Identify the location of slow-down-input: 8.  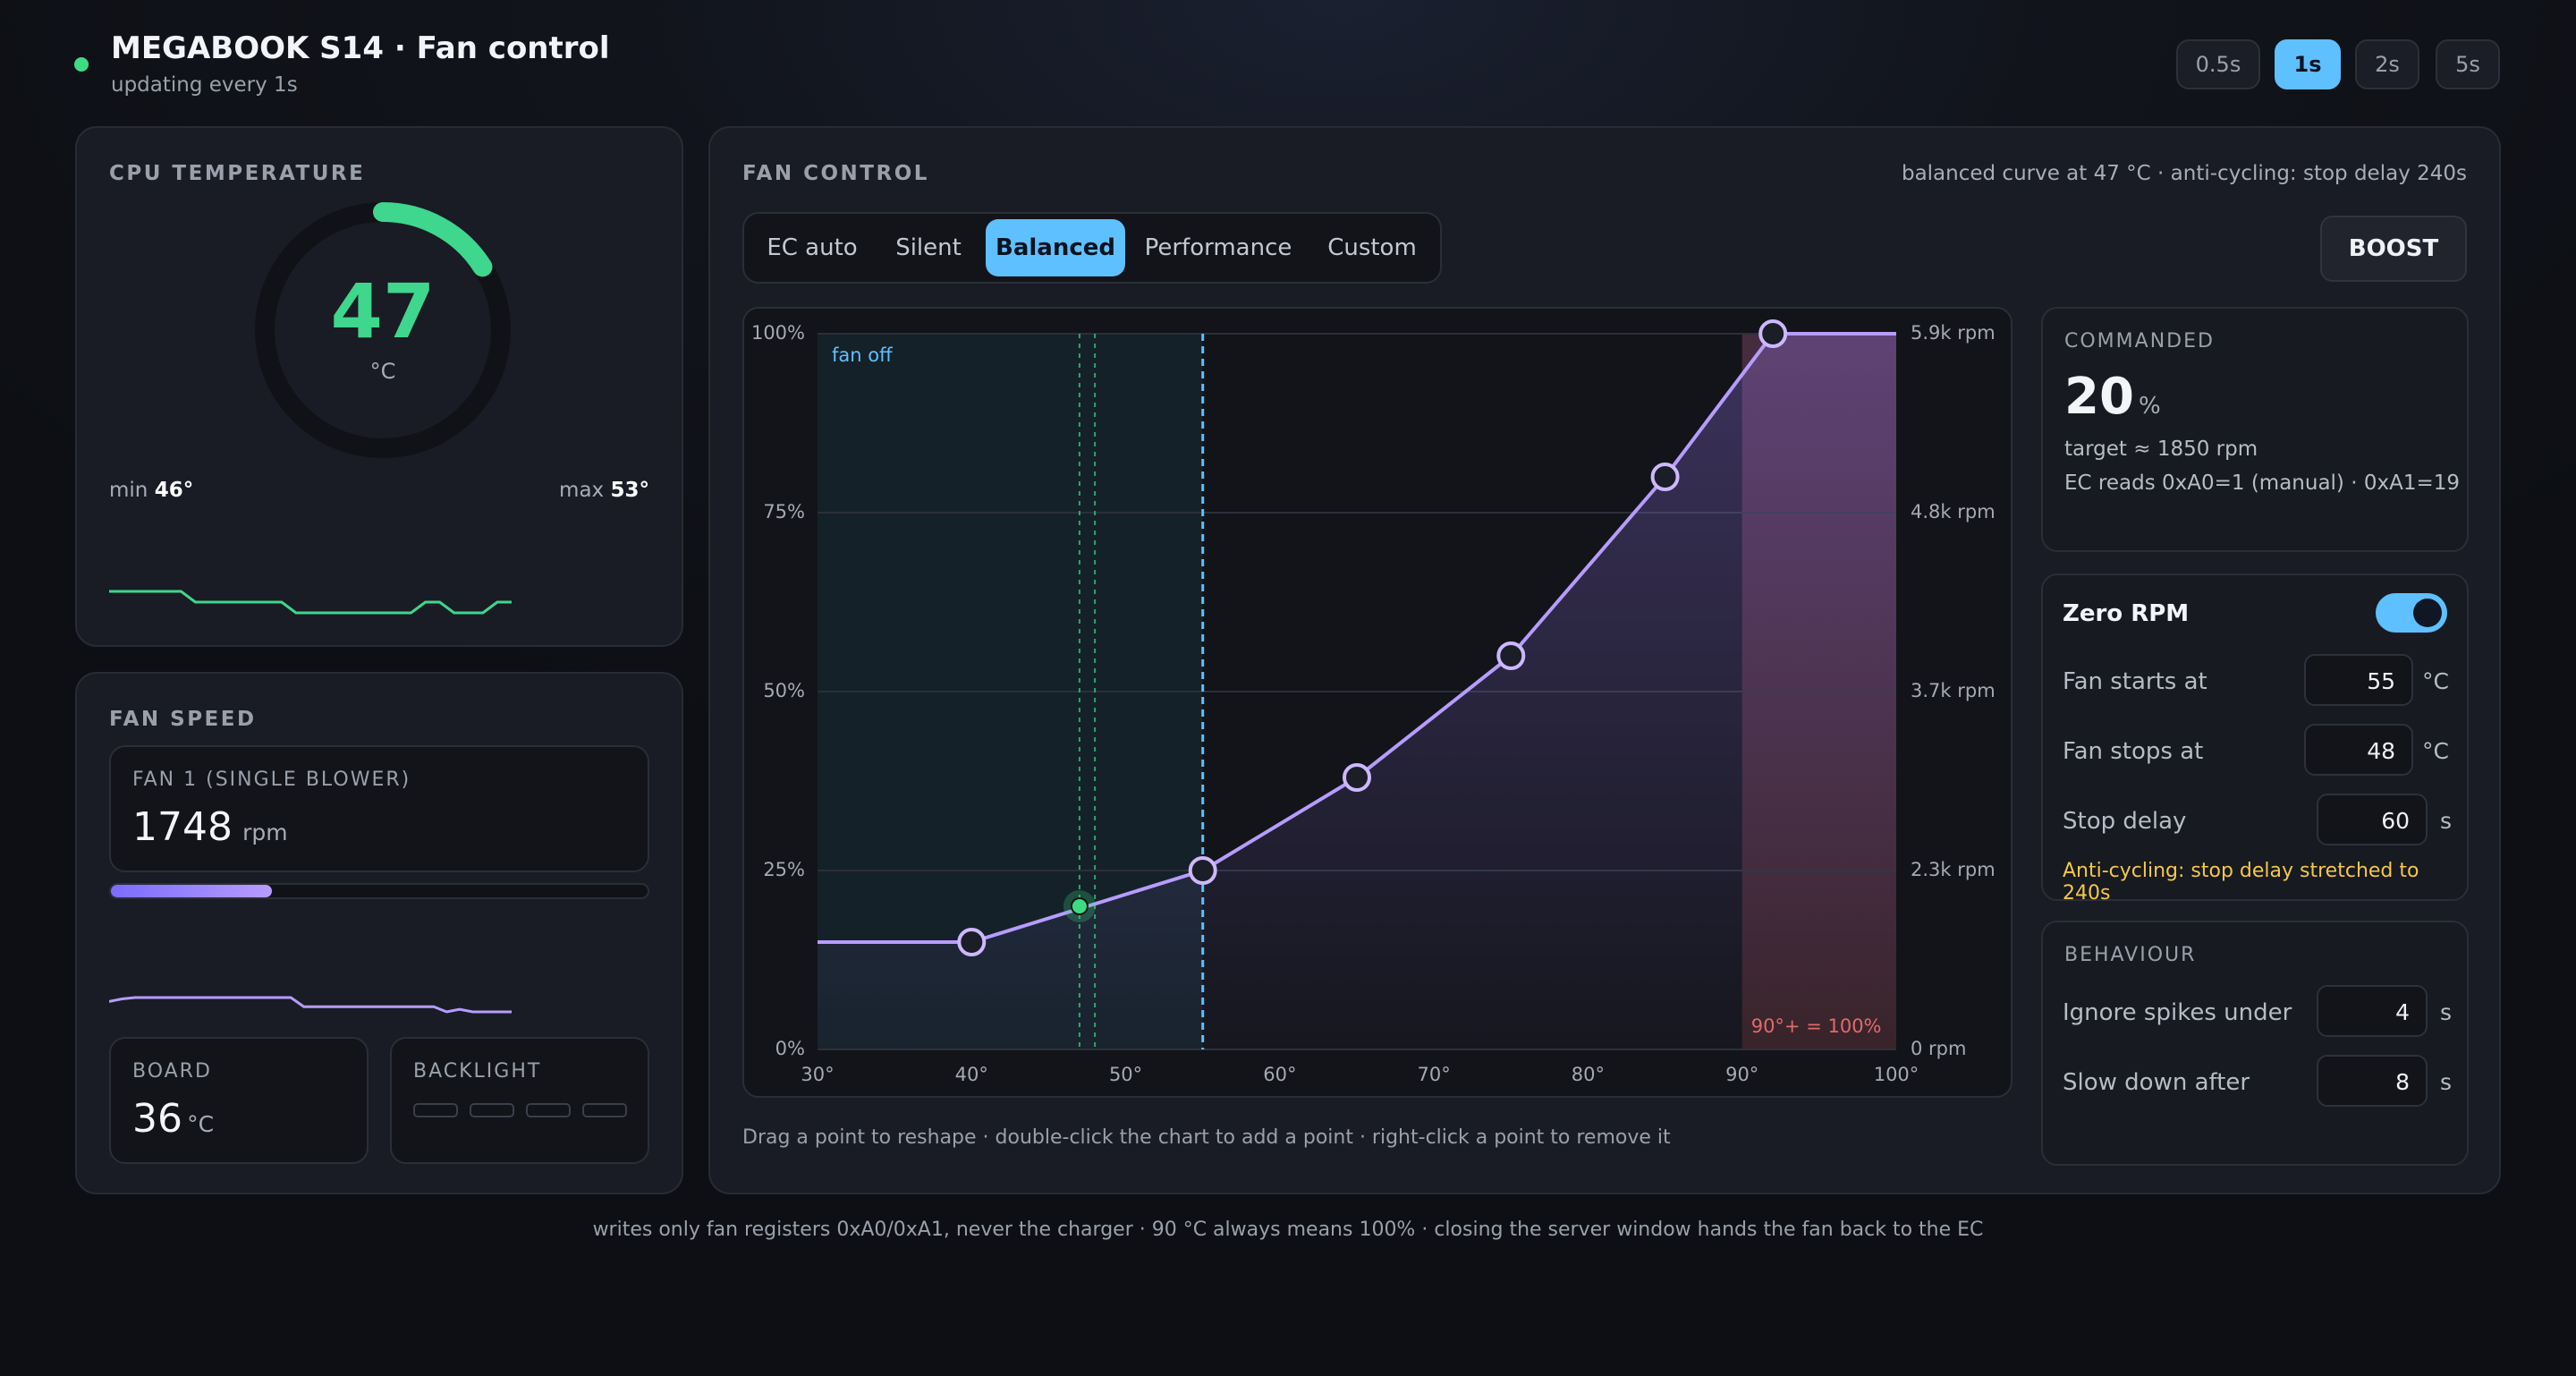
(2372, 1081).